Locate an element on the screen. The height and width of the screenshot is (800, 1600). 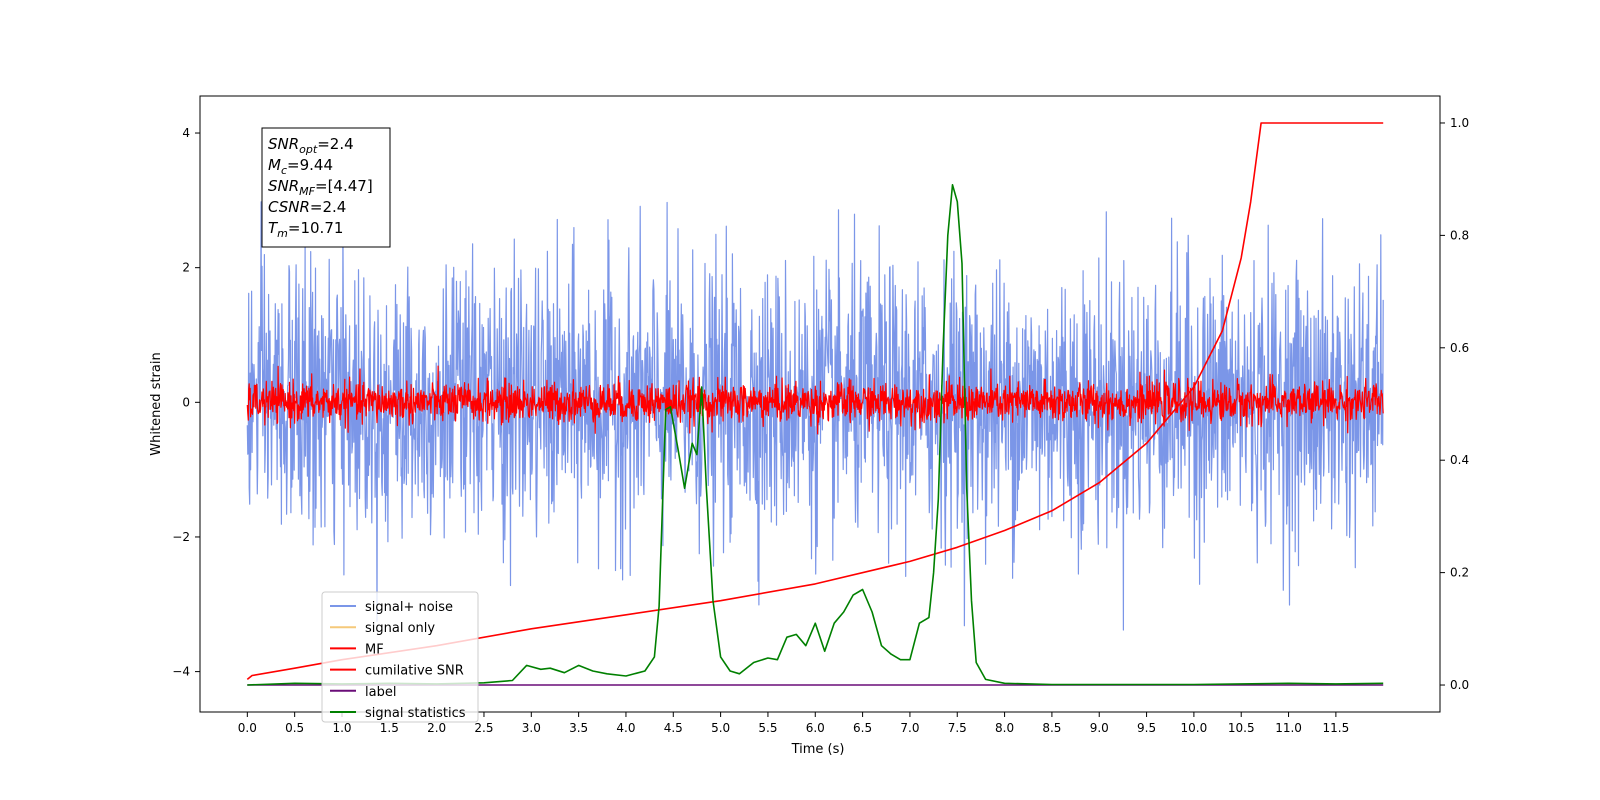
annotation-line: Mc=9.44 is located at coordinates (300, 166).